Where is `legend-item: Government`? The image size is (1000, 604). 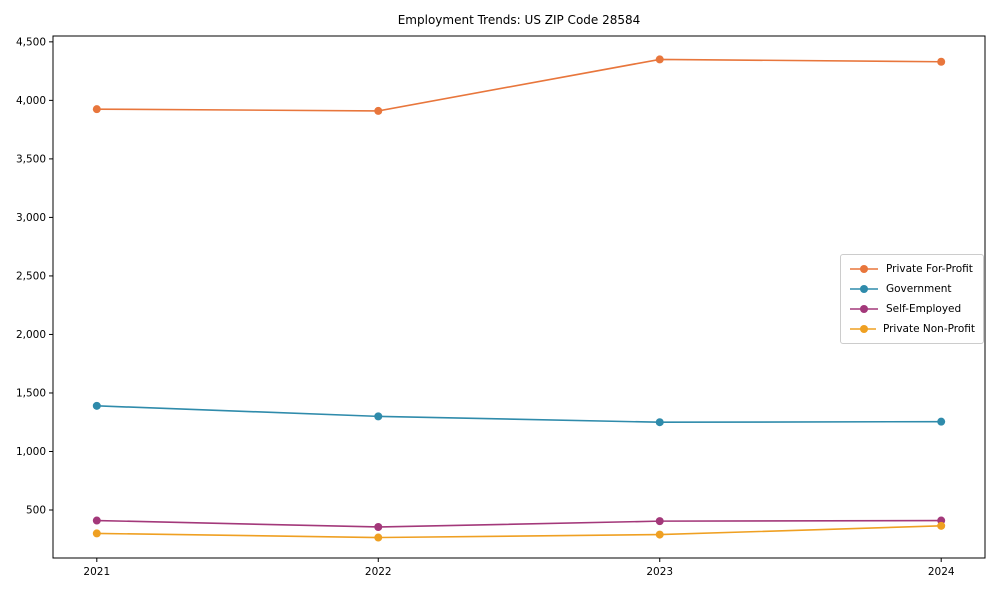
legend-item: Government is located at coordinates (912, 289).